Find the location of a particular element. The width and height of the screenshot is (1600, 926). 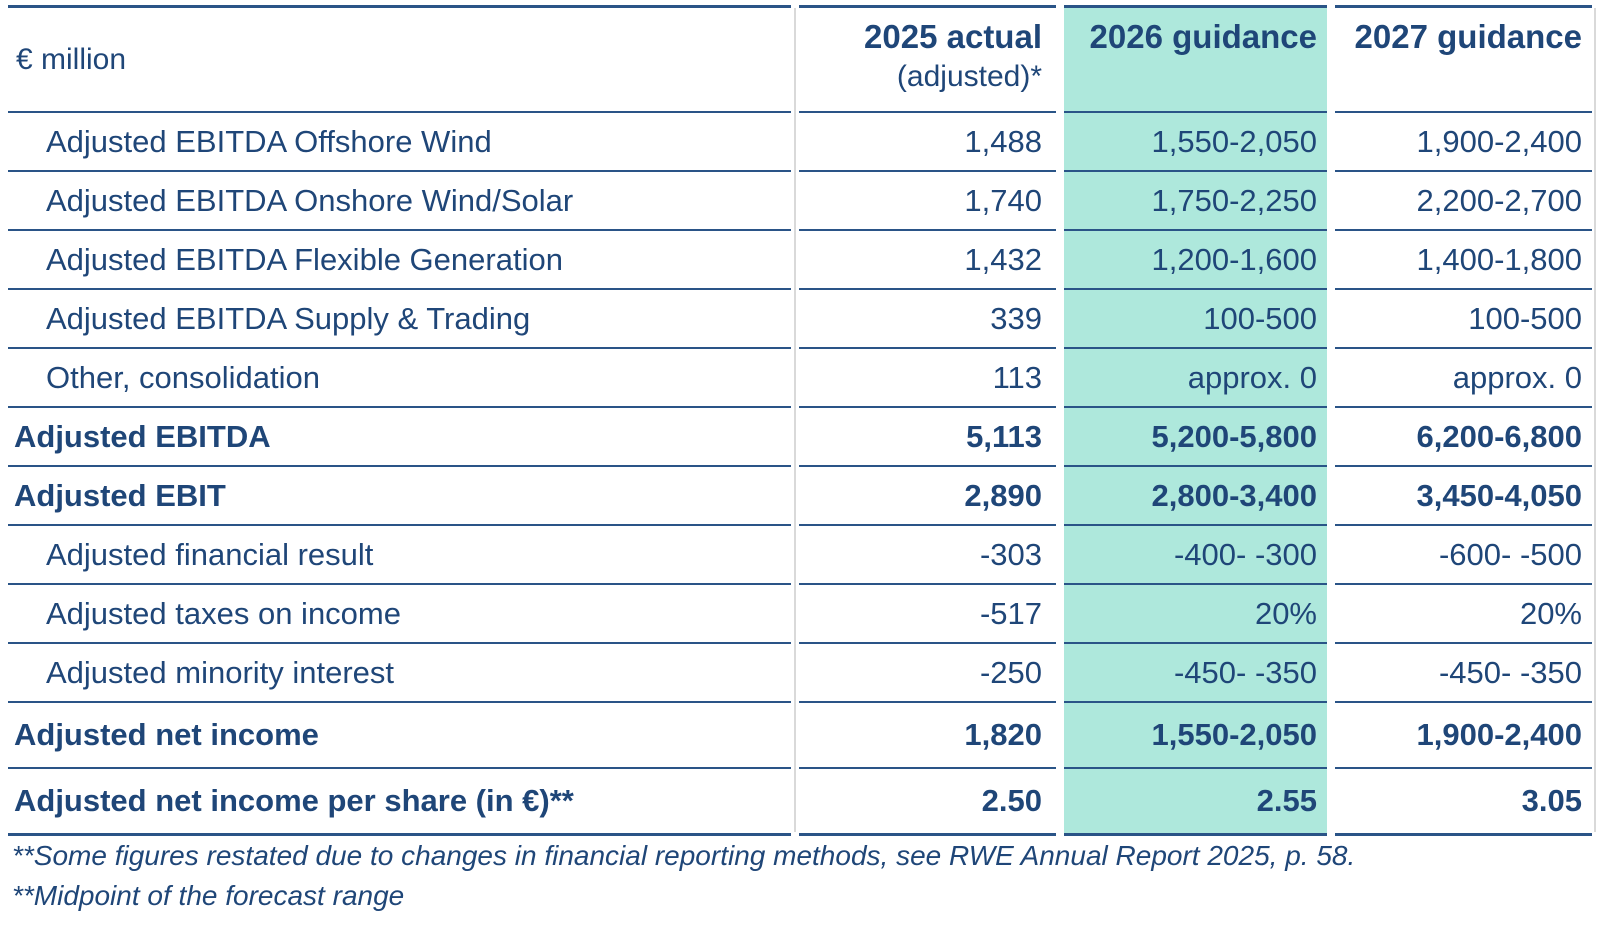

cell-2026-guidance: 100-500 is located at coordinates (1195, 319).